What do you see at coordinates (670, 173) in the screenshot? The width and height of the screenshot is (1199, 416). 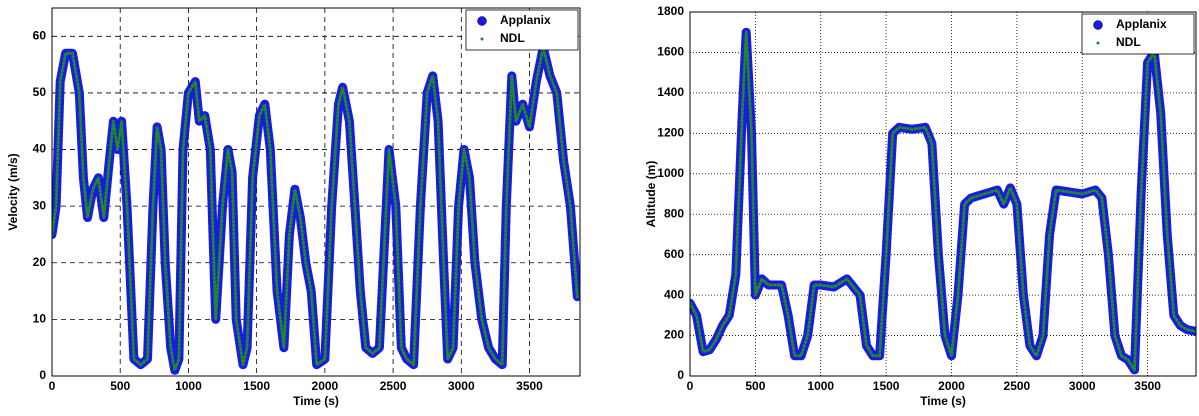 I see `y-tick-label: 1000` at bounding box center [670, 173].